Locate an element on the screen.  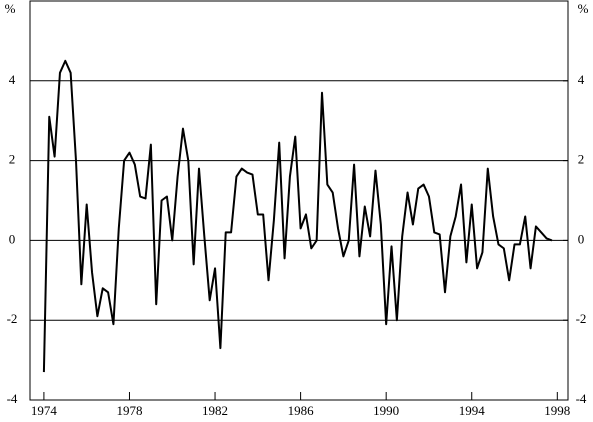
y-axis-label: % is located at coordinates (10, 8).